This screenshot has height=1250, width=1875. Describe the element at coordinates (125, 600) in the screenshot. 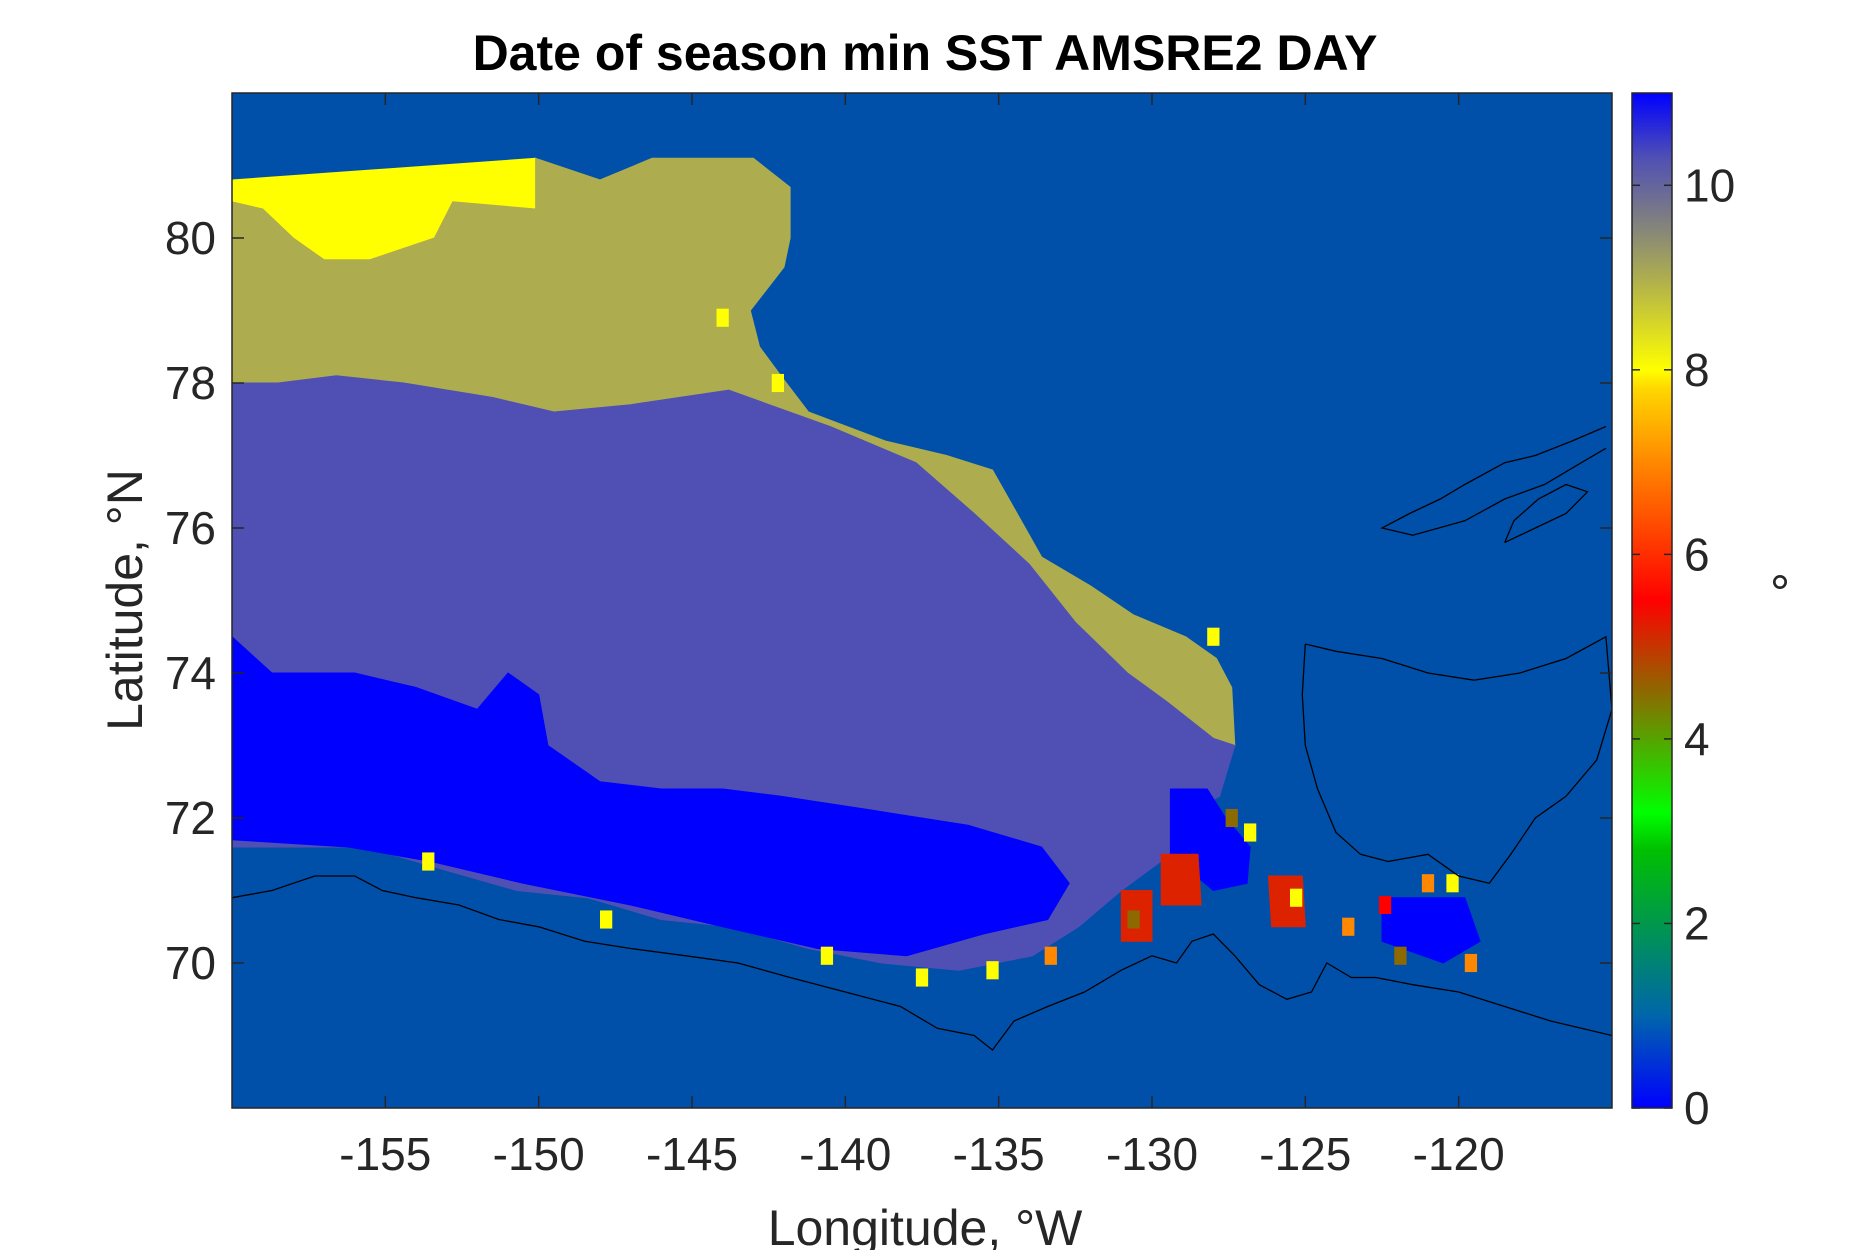

I see `y-axis-label: Latitude, °N` at that location.